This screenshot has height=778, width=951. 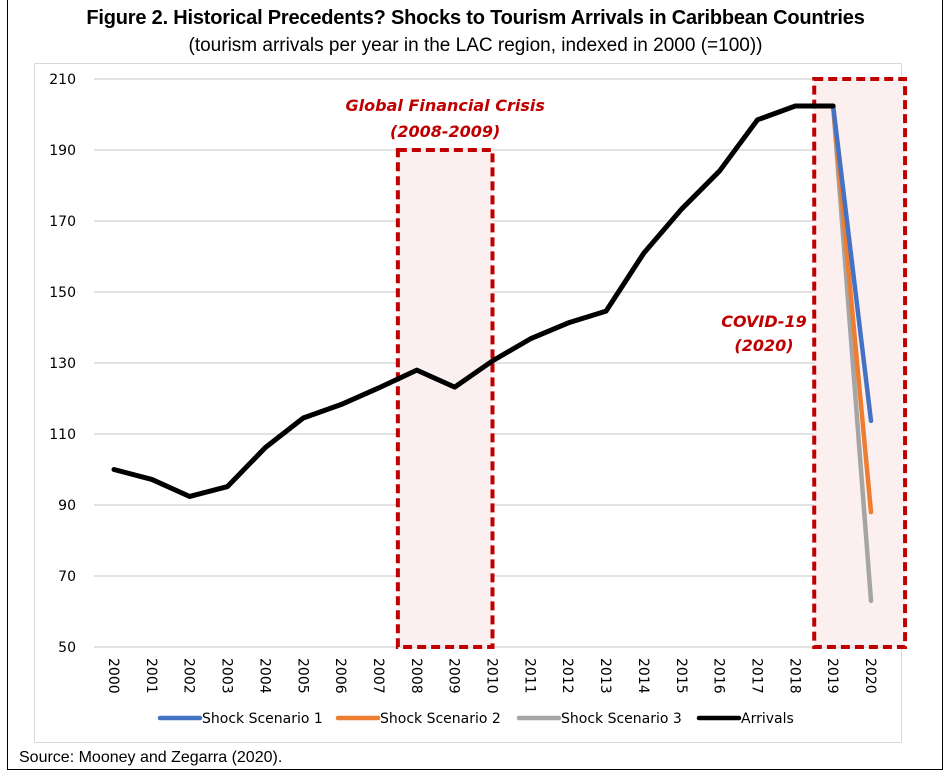 What do you see at coordinates (151, 757) in the screenshot?
I see `source-note: Source: Mooney and Zegarra (2020).` at bounding box center [151, 757].